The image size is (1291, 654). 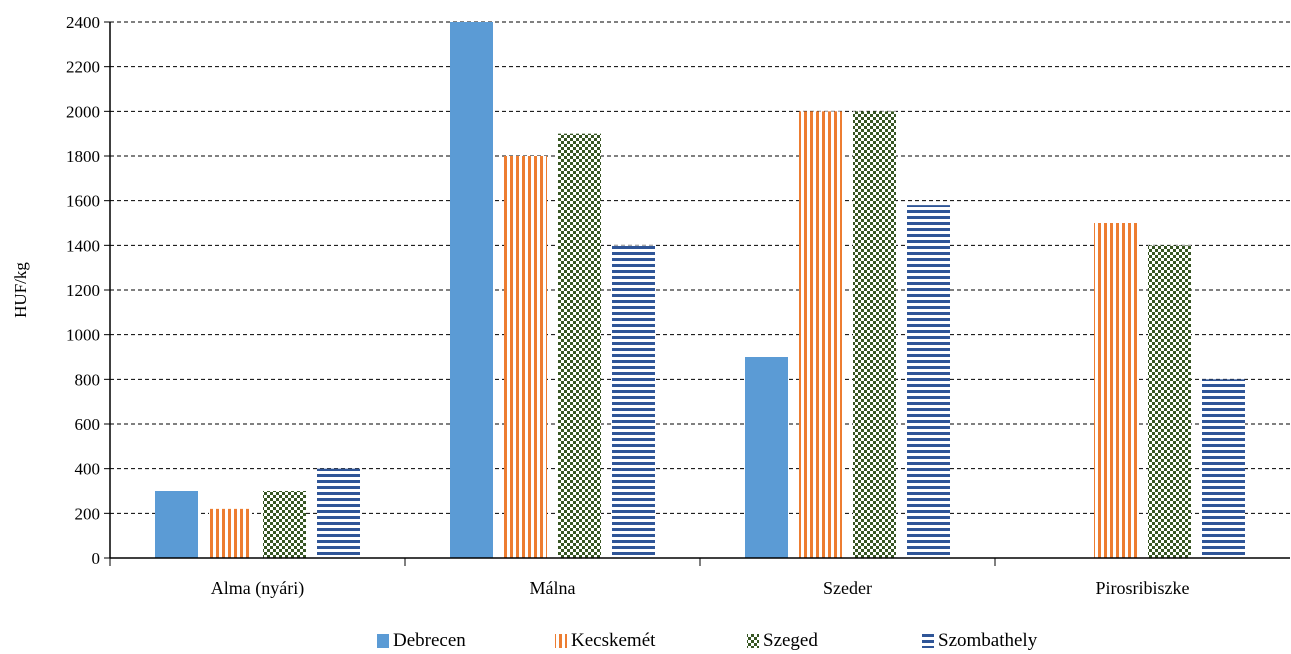 I want to click on y-tick-label: 2400, so click(x=83, y=22).